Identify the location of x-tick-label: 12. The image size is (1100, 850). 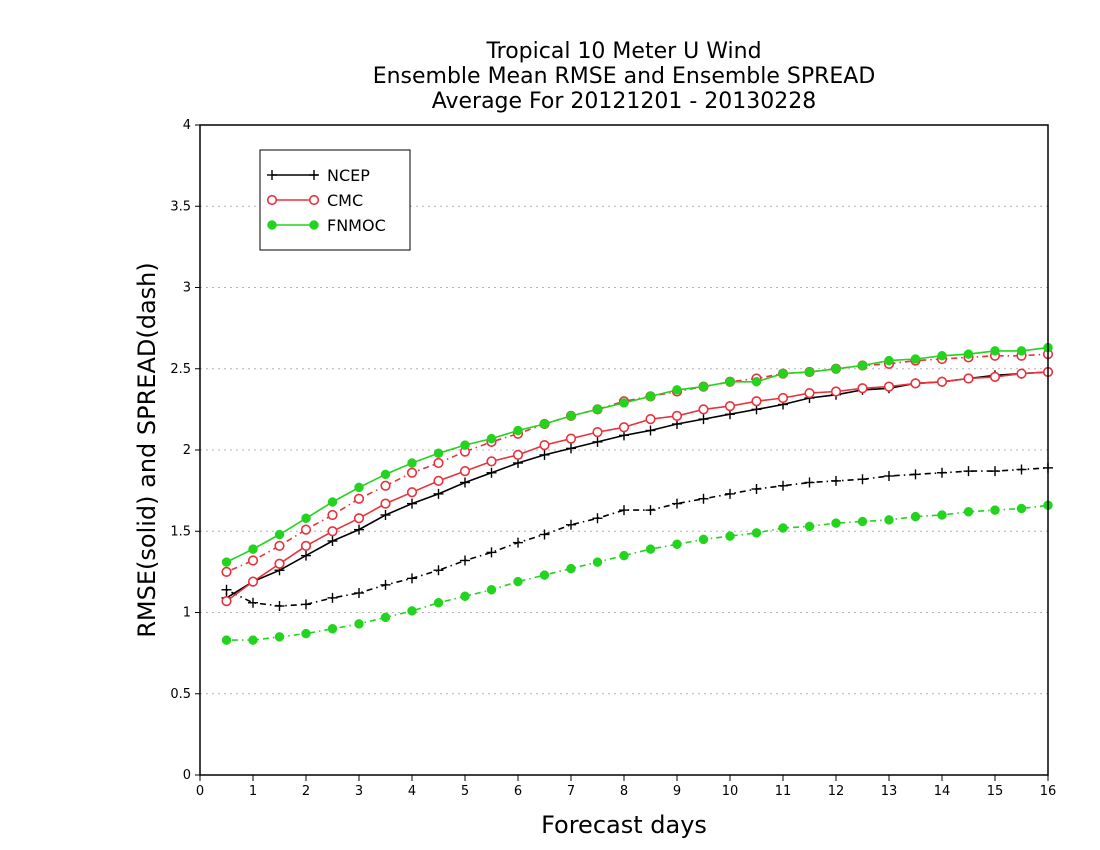
(836, 791).